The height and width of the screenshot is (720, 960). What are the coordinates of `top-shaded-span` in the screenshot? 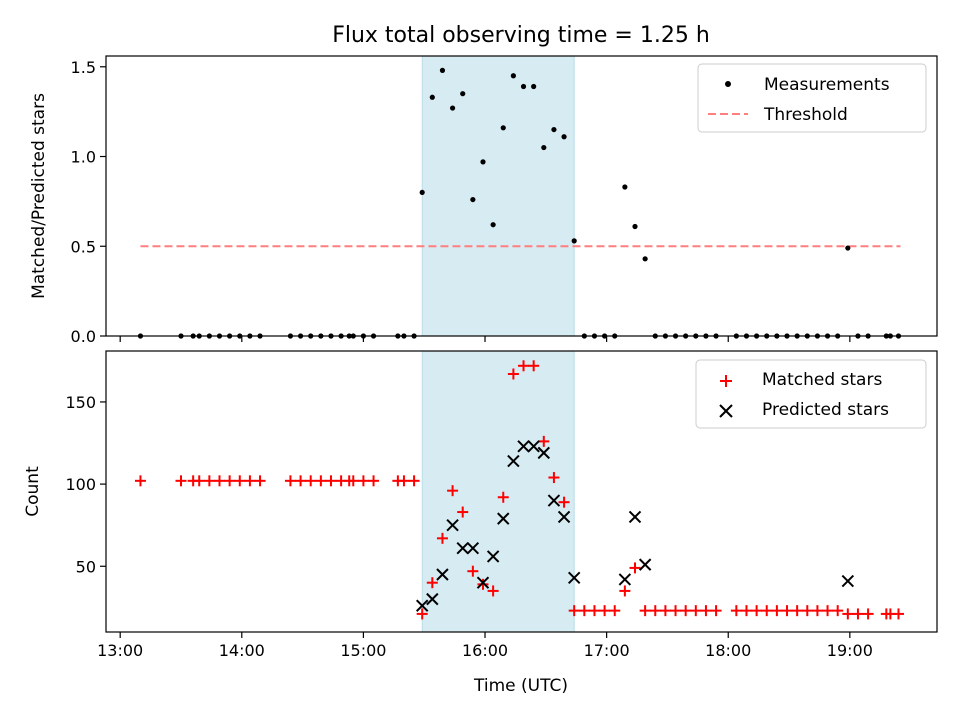 It's located at (498, 196).